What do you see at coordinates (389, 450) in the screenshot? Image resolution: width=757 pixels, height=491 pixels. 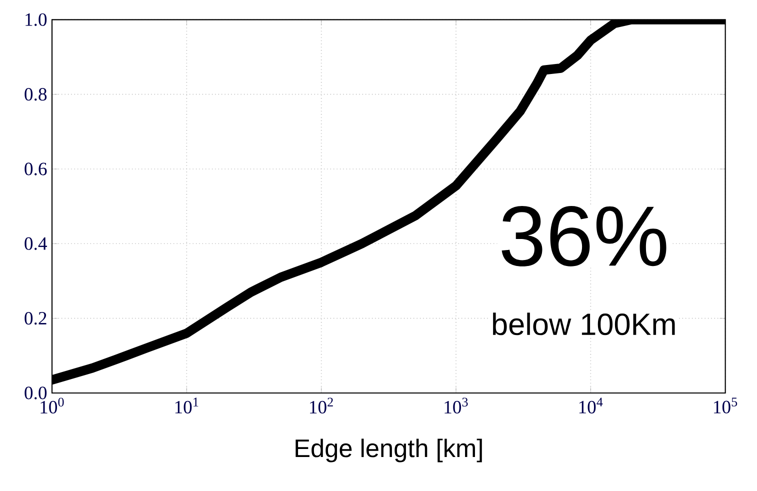 I see `x-axis-title: Edge length [km]` at bounding box center [389, 450].